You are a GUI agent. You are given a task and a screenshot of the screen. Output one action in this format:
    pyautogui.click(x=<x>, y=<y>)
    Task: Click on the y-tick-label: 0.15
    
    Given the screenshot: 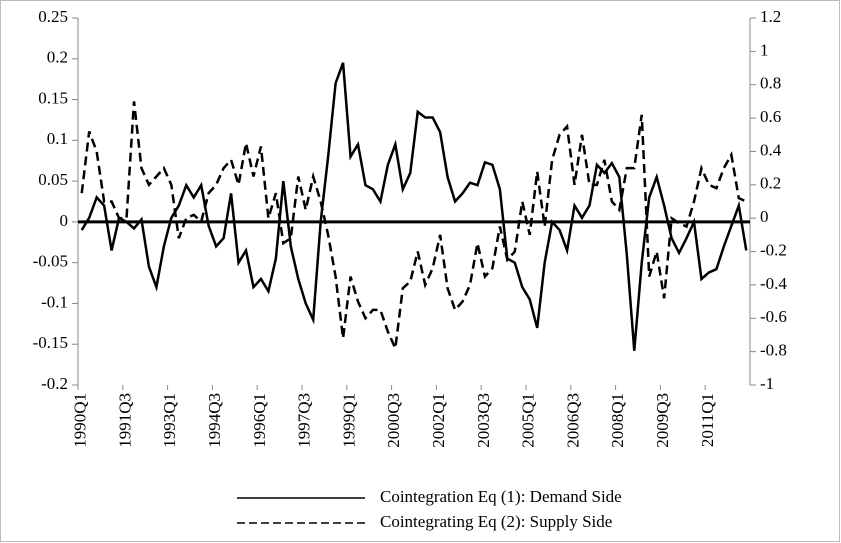 What is the action you would take?
    pyautogui.click(x=53, y=97)
    